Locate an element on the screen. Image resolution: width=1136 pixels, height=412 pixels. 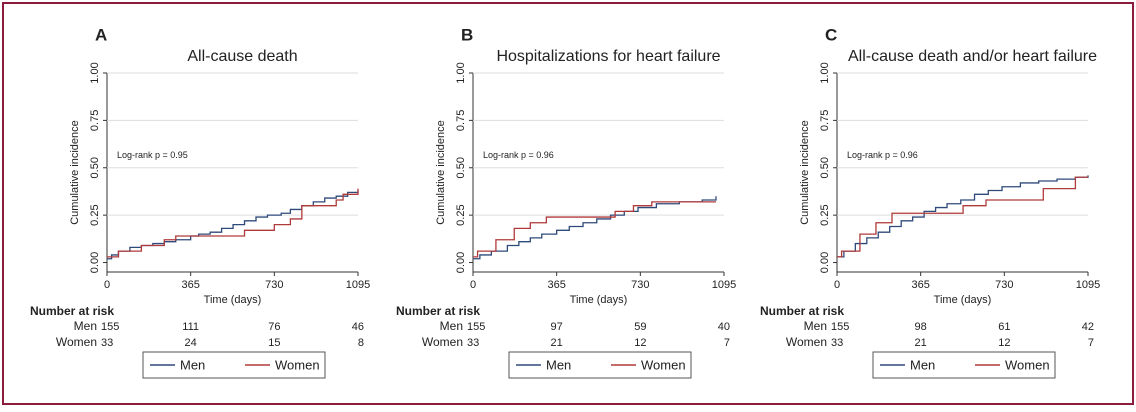
risk-value: 97 is located at coordinates (557, 327).